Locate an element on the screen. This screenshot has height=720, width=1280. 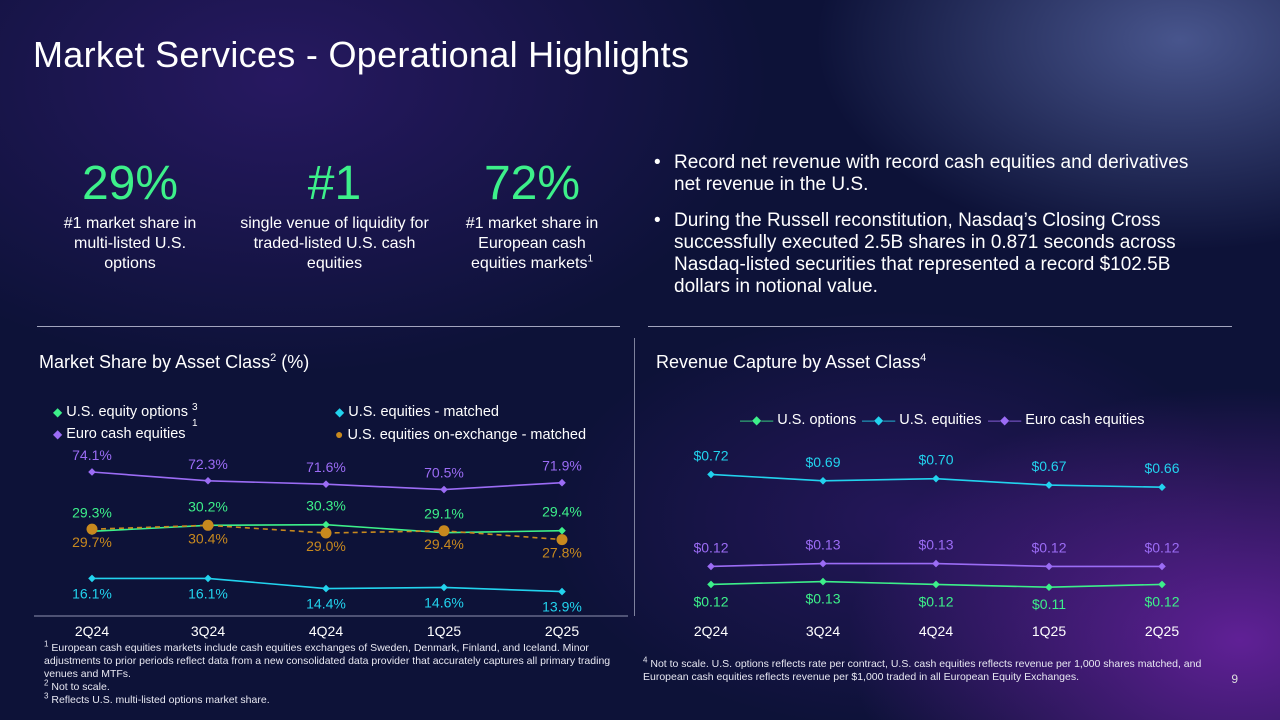
data-label: 71.6% is located at coordinates (326, 467).